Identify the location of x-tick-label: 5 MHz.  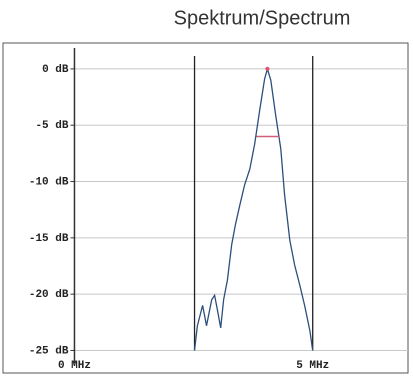
(312, 366).